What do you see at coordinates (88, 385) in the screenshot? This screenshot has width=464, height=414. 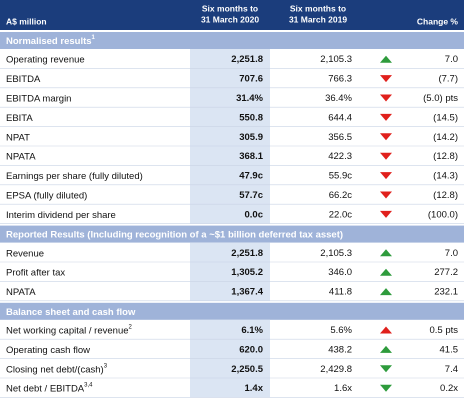 I see `footnote-marker: 3,4` at bounding box center [88, 385].